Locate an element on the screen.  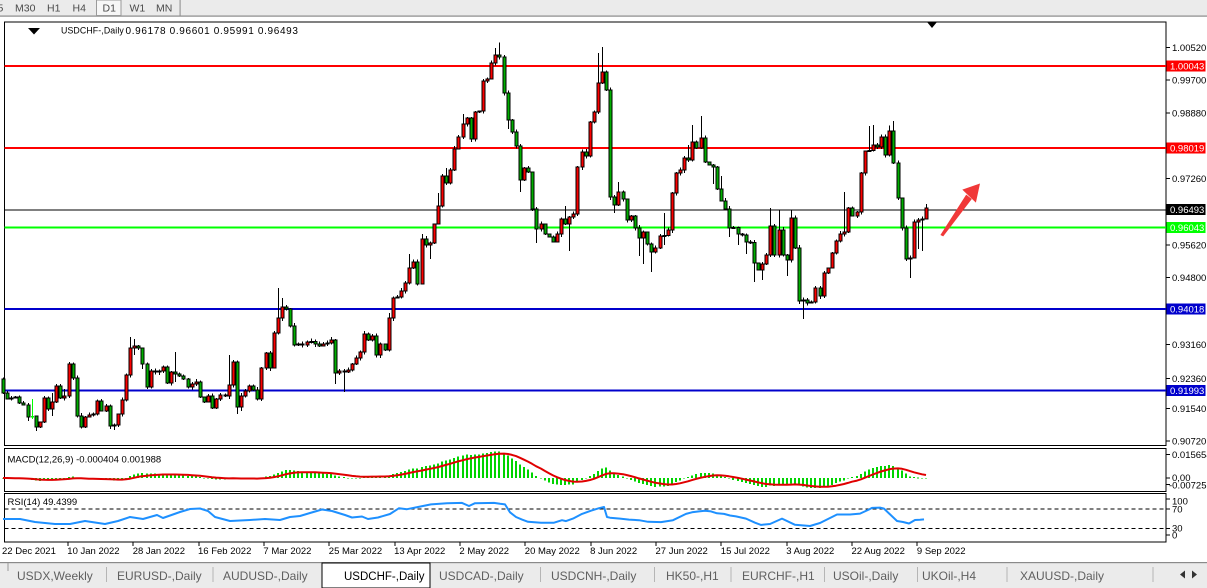
svg-text: 20 May 2022 is located at coordinates (552, 551).